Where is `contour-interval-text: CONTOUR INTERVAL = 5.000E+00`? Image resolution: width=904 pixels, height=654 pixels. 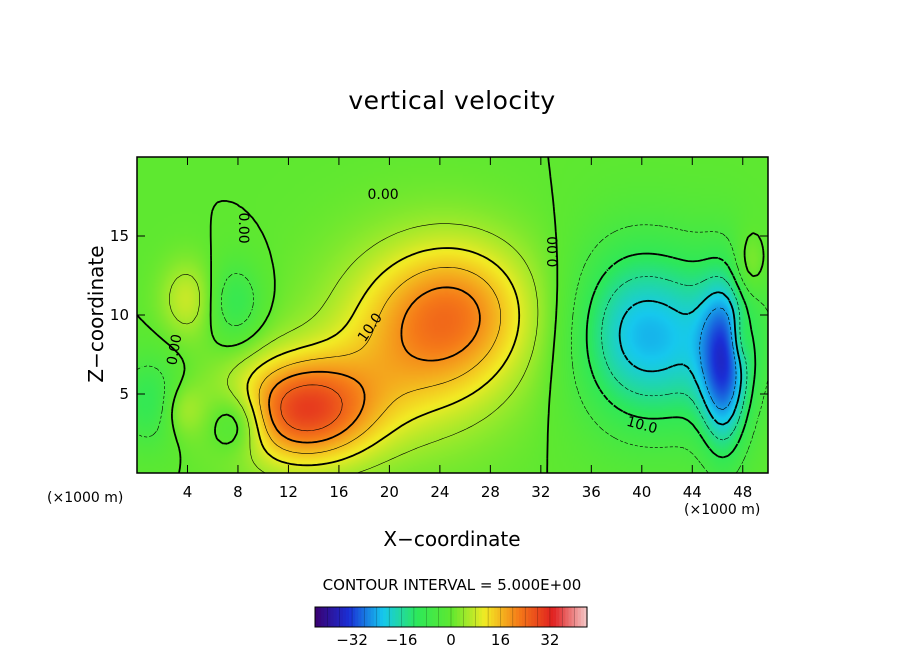
contour-interval-text: CONTOUR INTERVAL = 5.000E+00 is located at coordinates (452, 585).